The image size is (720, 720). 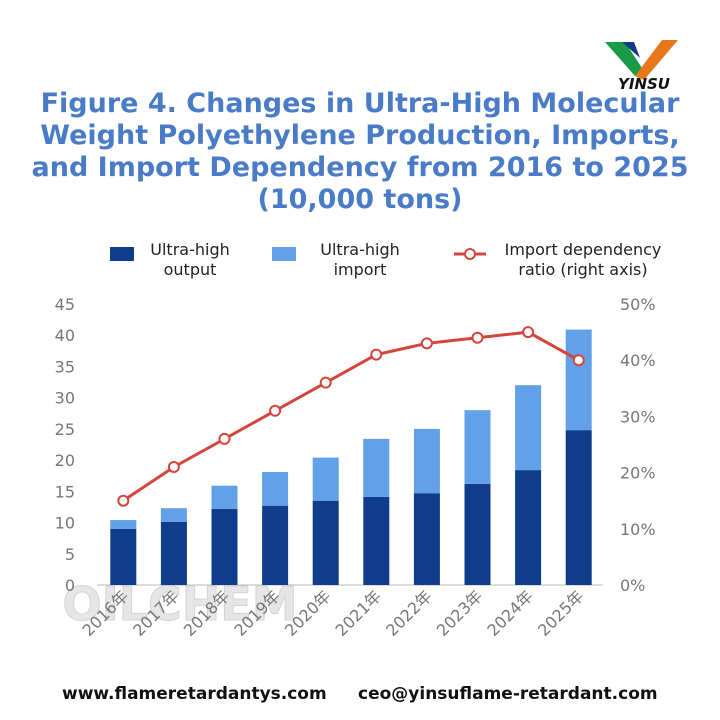 What do you see at coordinates (190, 259) in the screenshot?
I see `legend-label: Ultra-high output` at bounding box center [190, 259].